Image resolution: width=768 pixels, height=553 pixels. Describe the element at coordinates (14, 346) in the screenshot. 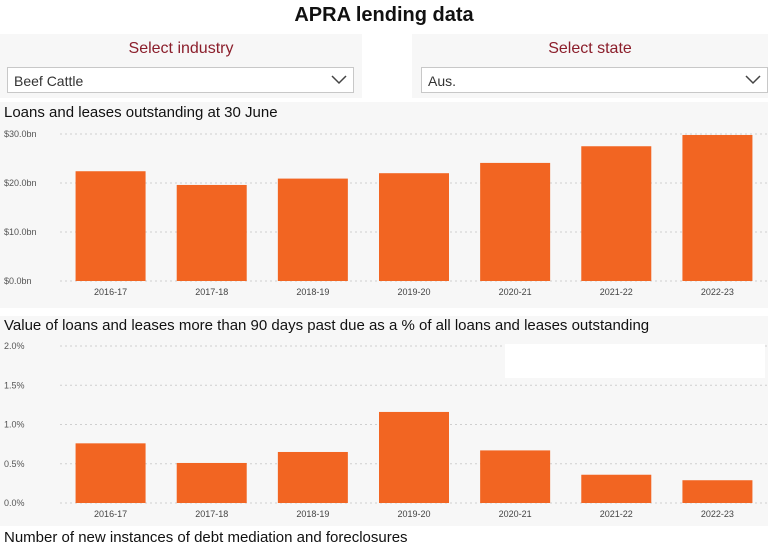

I see `y-tick-label: 2.0%` at that location.